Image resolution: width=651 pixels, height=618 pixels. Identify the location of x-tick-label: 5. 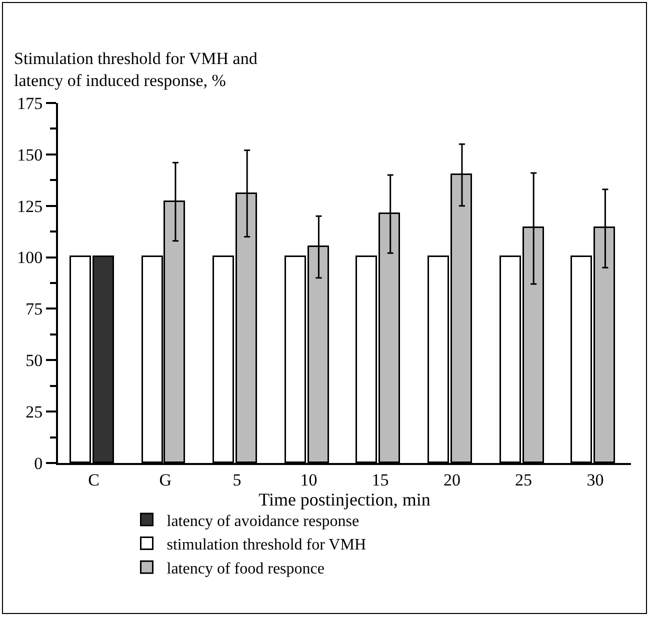
(237, 480).